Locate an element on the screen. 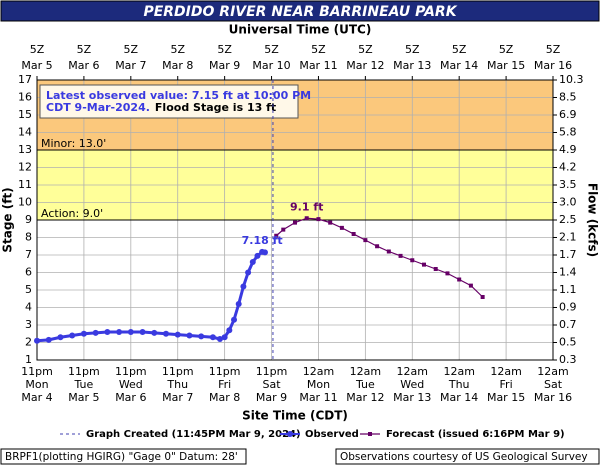  x-tick-date: Mar 11 is located at coordinates (318, 397).